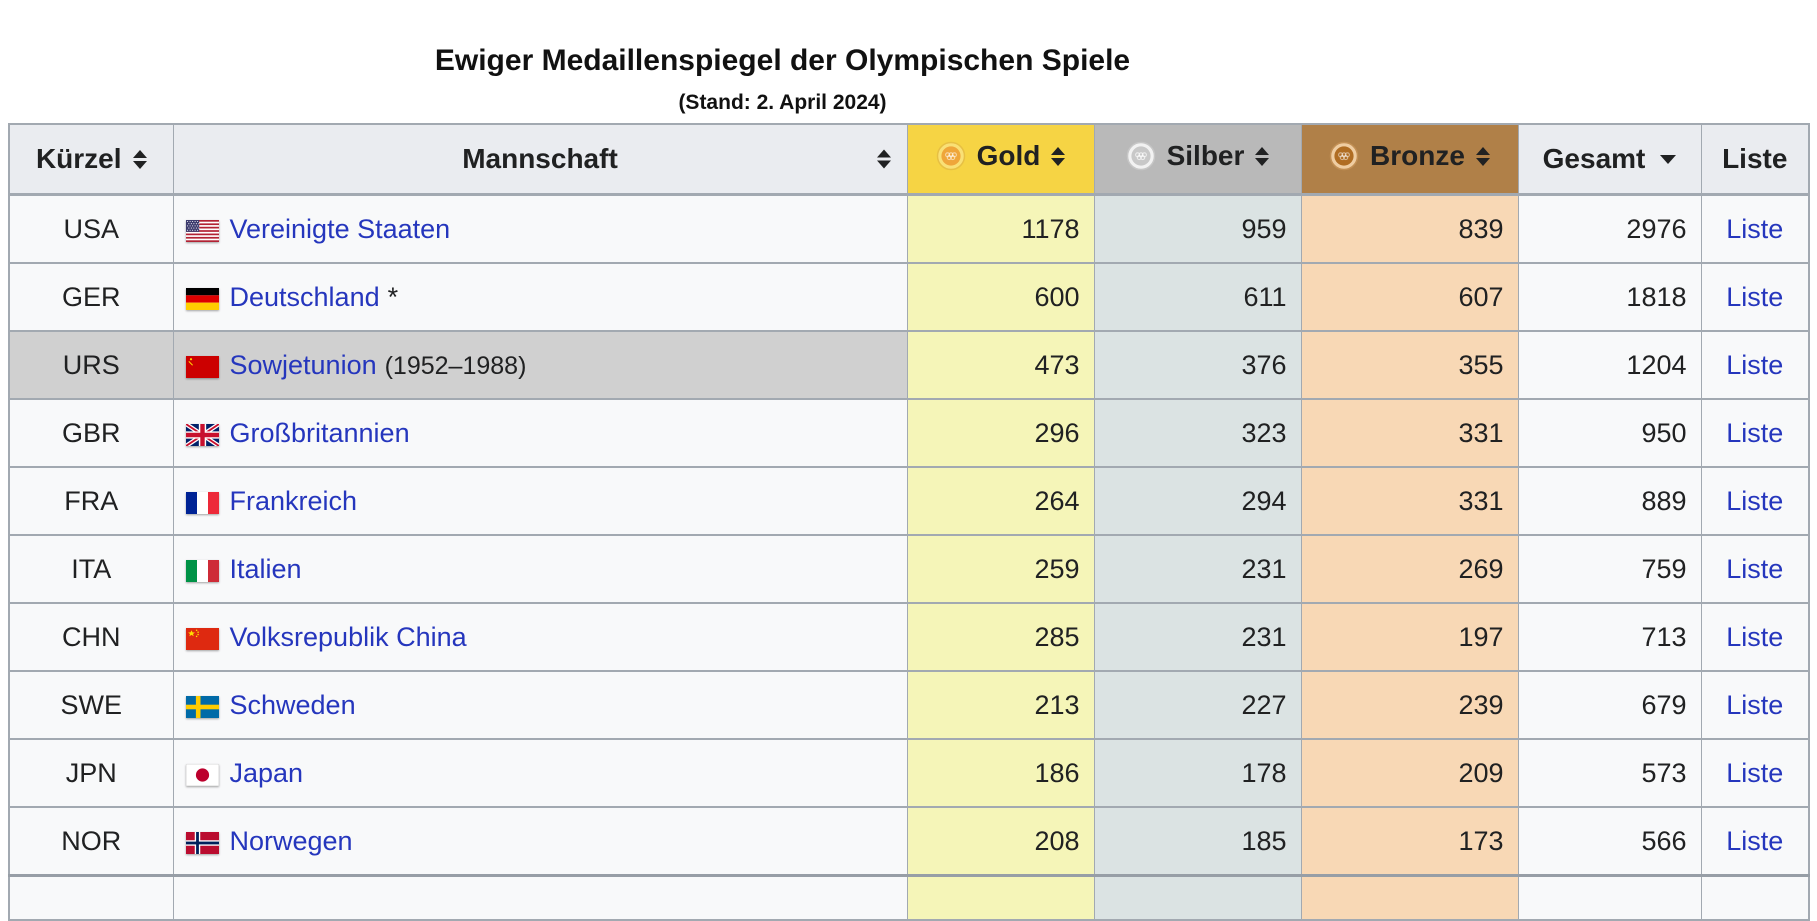  I want to click on table-row: GER Deutschland * 600 611 607 1818 Liste, so click(909, 297).